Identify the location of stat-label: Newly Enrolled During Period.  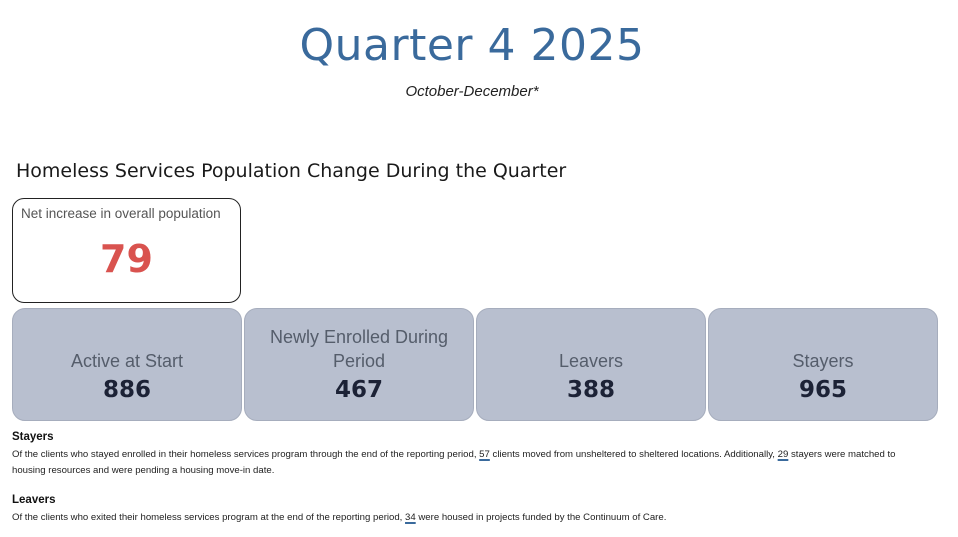
(359, 349).